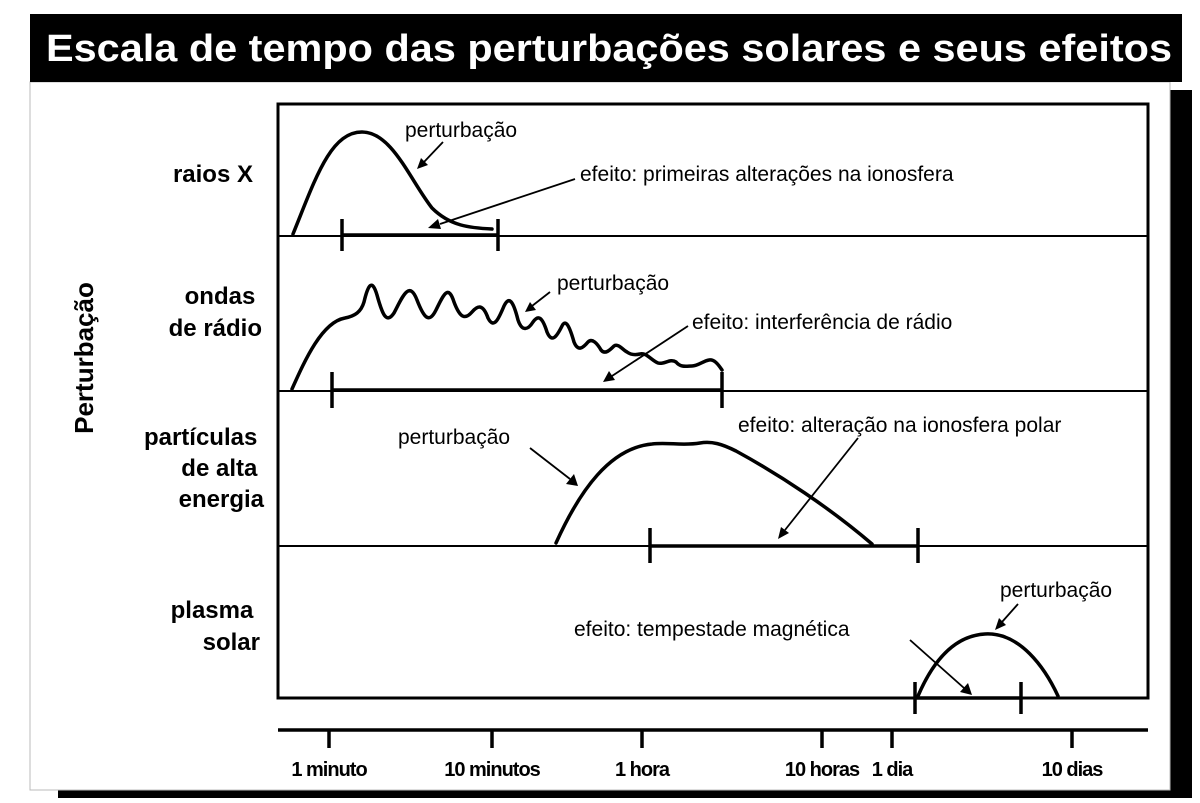 The image size is (1200, 803). Describe the element at coordinates (940, 667) in the screenshot. I see `plasma-effect-arrow` at that location.